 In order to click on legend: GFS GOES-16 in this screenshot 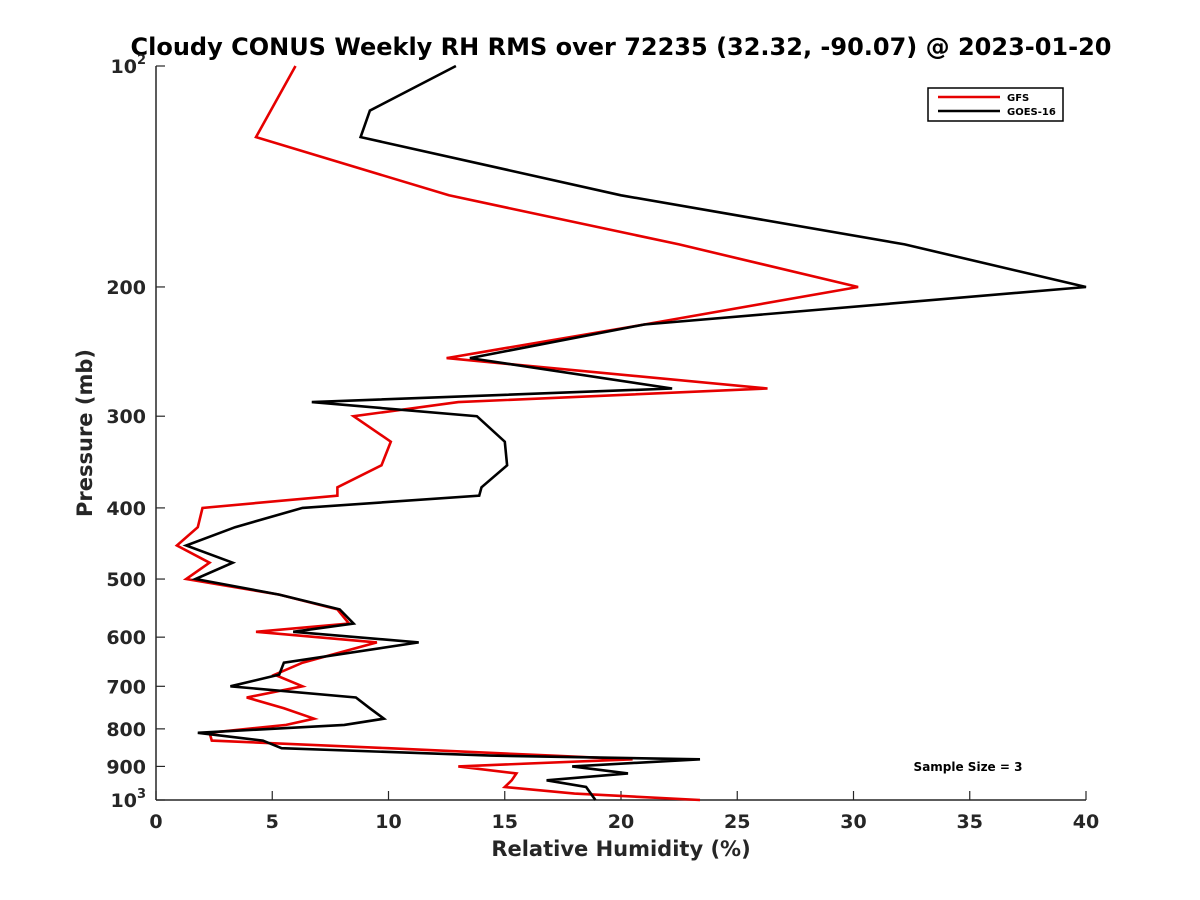, I will do `click(995, 104)`.